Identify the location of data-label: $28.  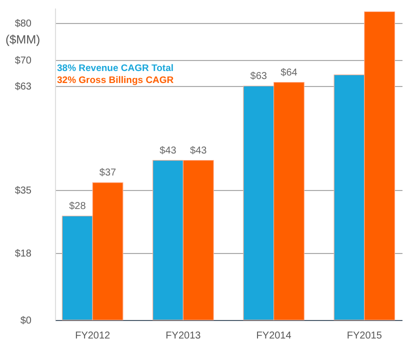
(77, 206).